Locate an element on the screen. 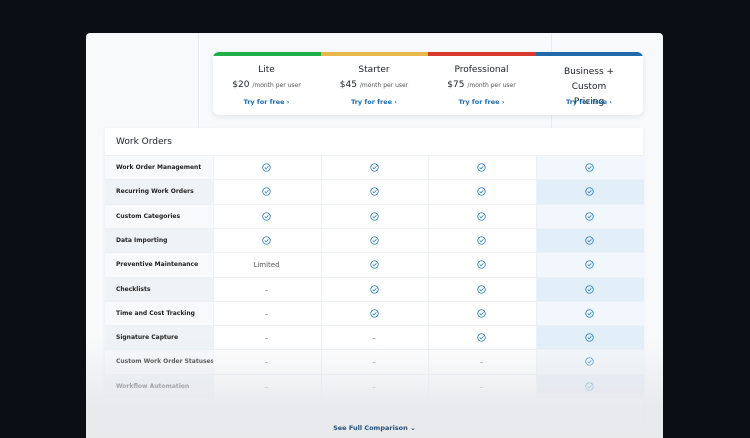 This screenshot has width=750, height=438. plan-name: Business + Custom Pricing is located at coordinates (589, 87).